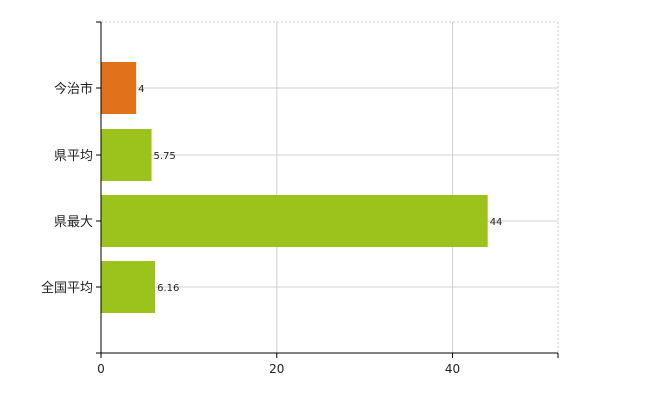 This screenshot has height=400, width=650. I want to click on data-label-0: 4, so click(141, 89).